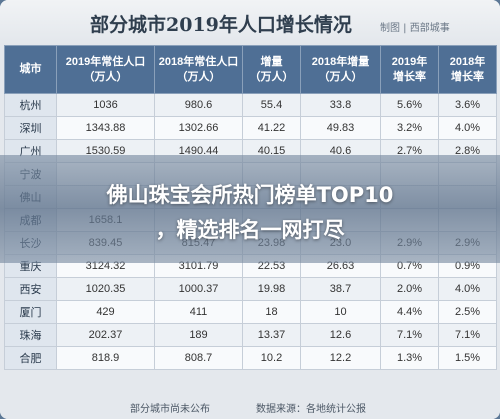  What do you see at coordinates (198, 105) in the screenshot?
I see `table-cell: 980.6` at bounding box center [198, 105].